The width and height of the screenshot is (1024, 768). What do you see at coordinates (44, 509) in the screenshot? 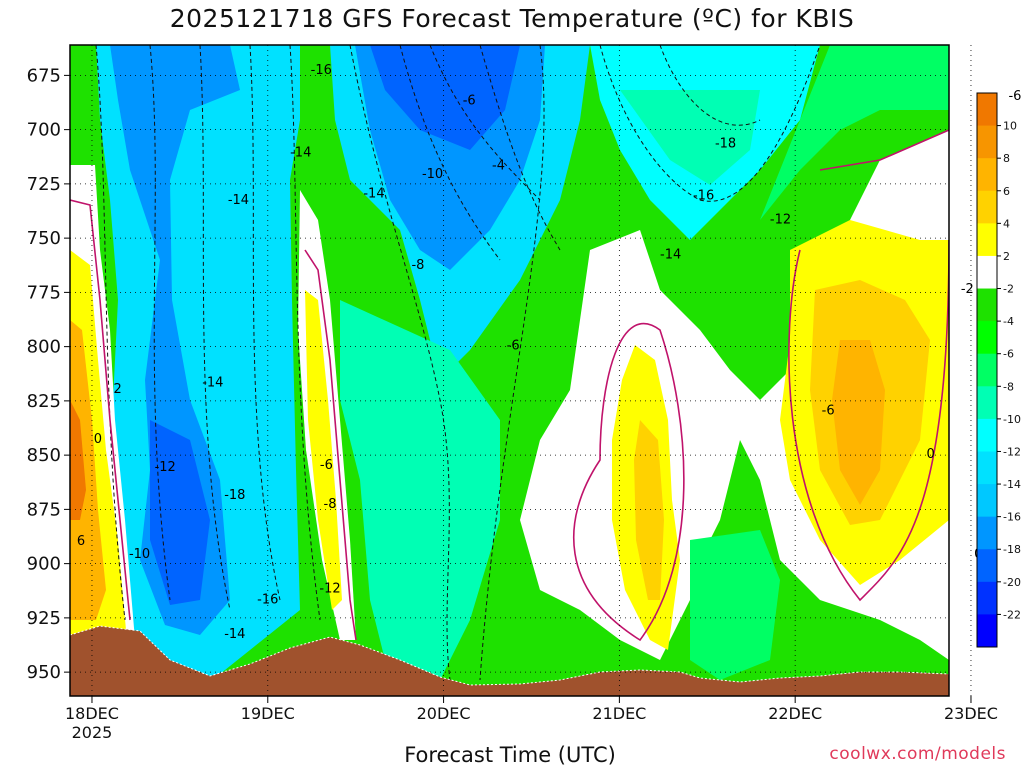
I see `y-tick-label: 875` at bounding box center [44, 509].